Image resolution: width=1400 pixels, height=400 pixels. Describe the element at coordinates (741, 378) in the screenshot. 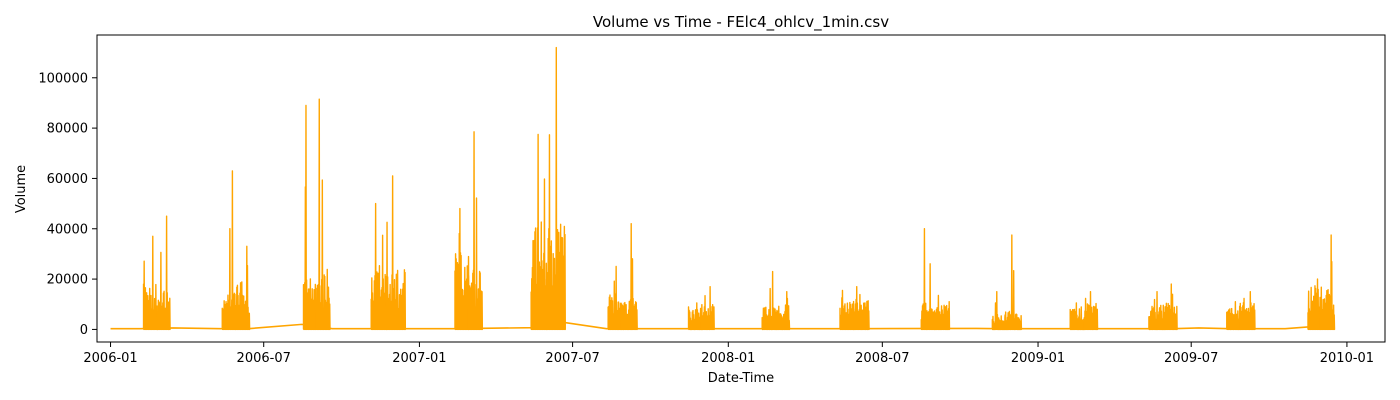

I see `x-axis-label: Date-Time` at that location.